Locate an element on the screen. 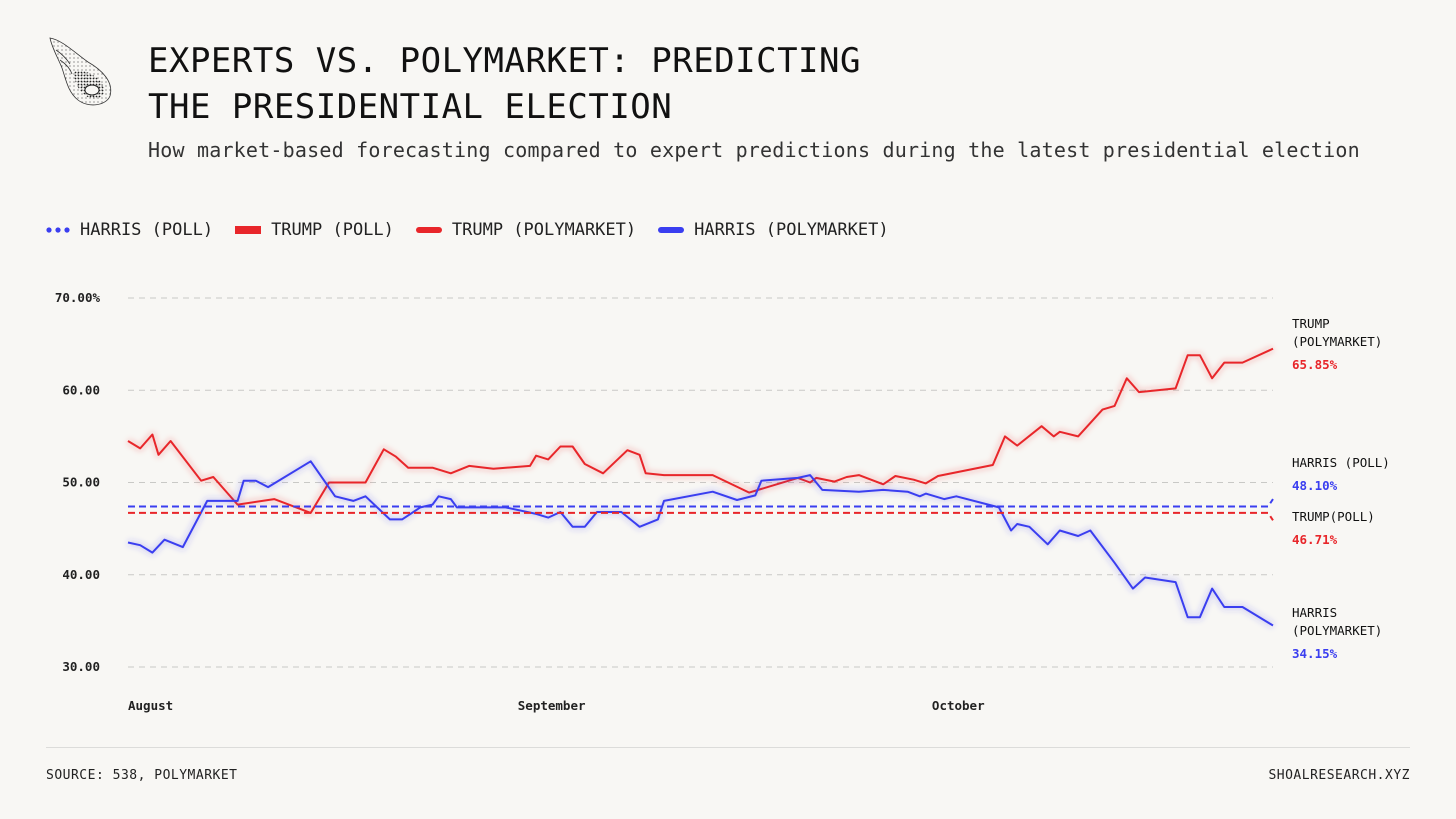 The width and height of the screenshot is (1456, 819). legend-item-harris-polymarket: HARRIS (POLYMARKET) is located at coordinates (773, 230).